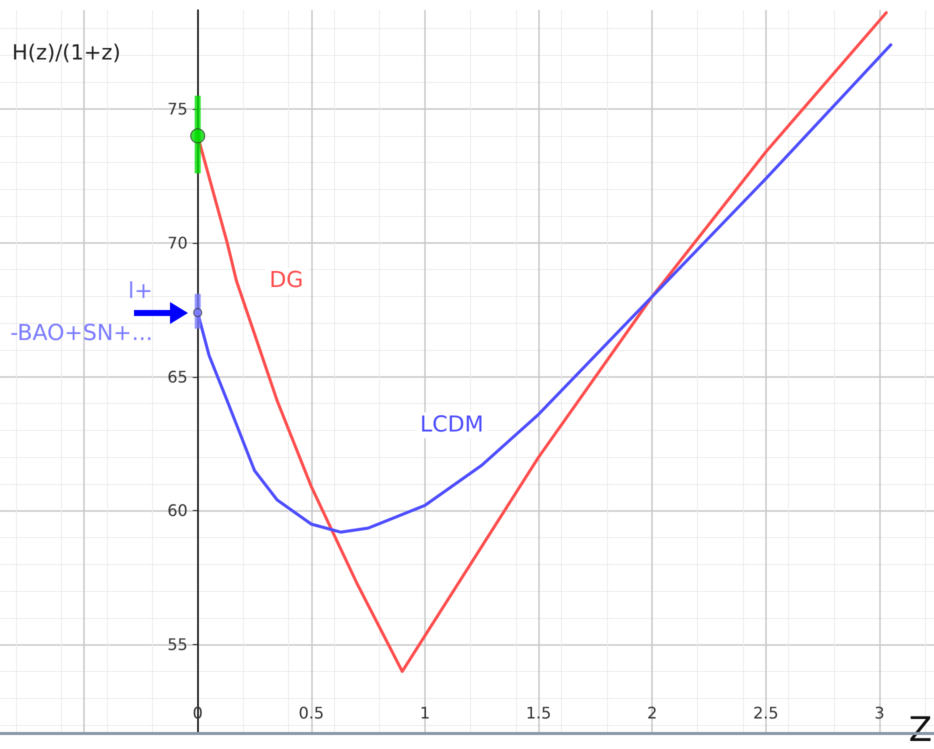  Describe the element at coordinates (766, 713) in the screenshot. I see `x-tick-label: 2.5` at that location.